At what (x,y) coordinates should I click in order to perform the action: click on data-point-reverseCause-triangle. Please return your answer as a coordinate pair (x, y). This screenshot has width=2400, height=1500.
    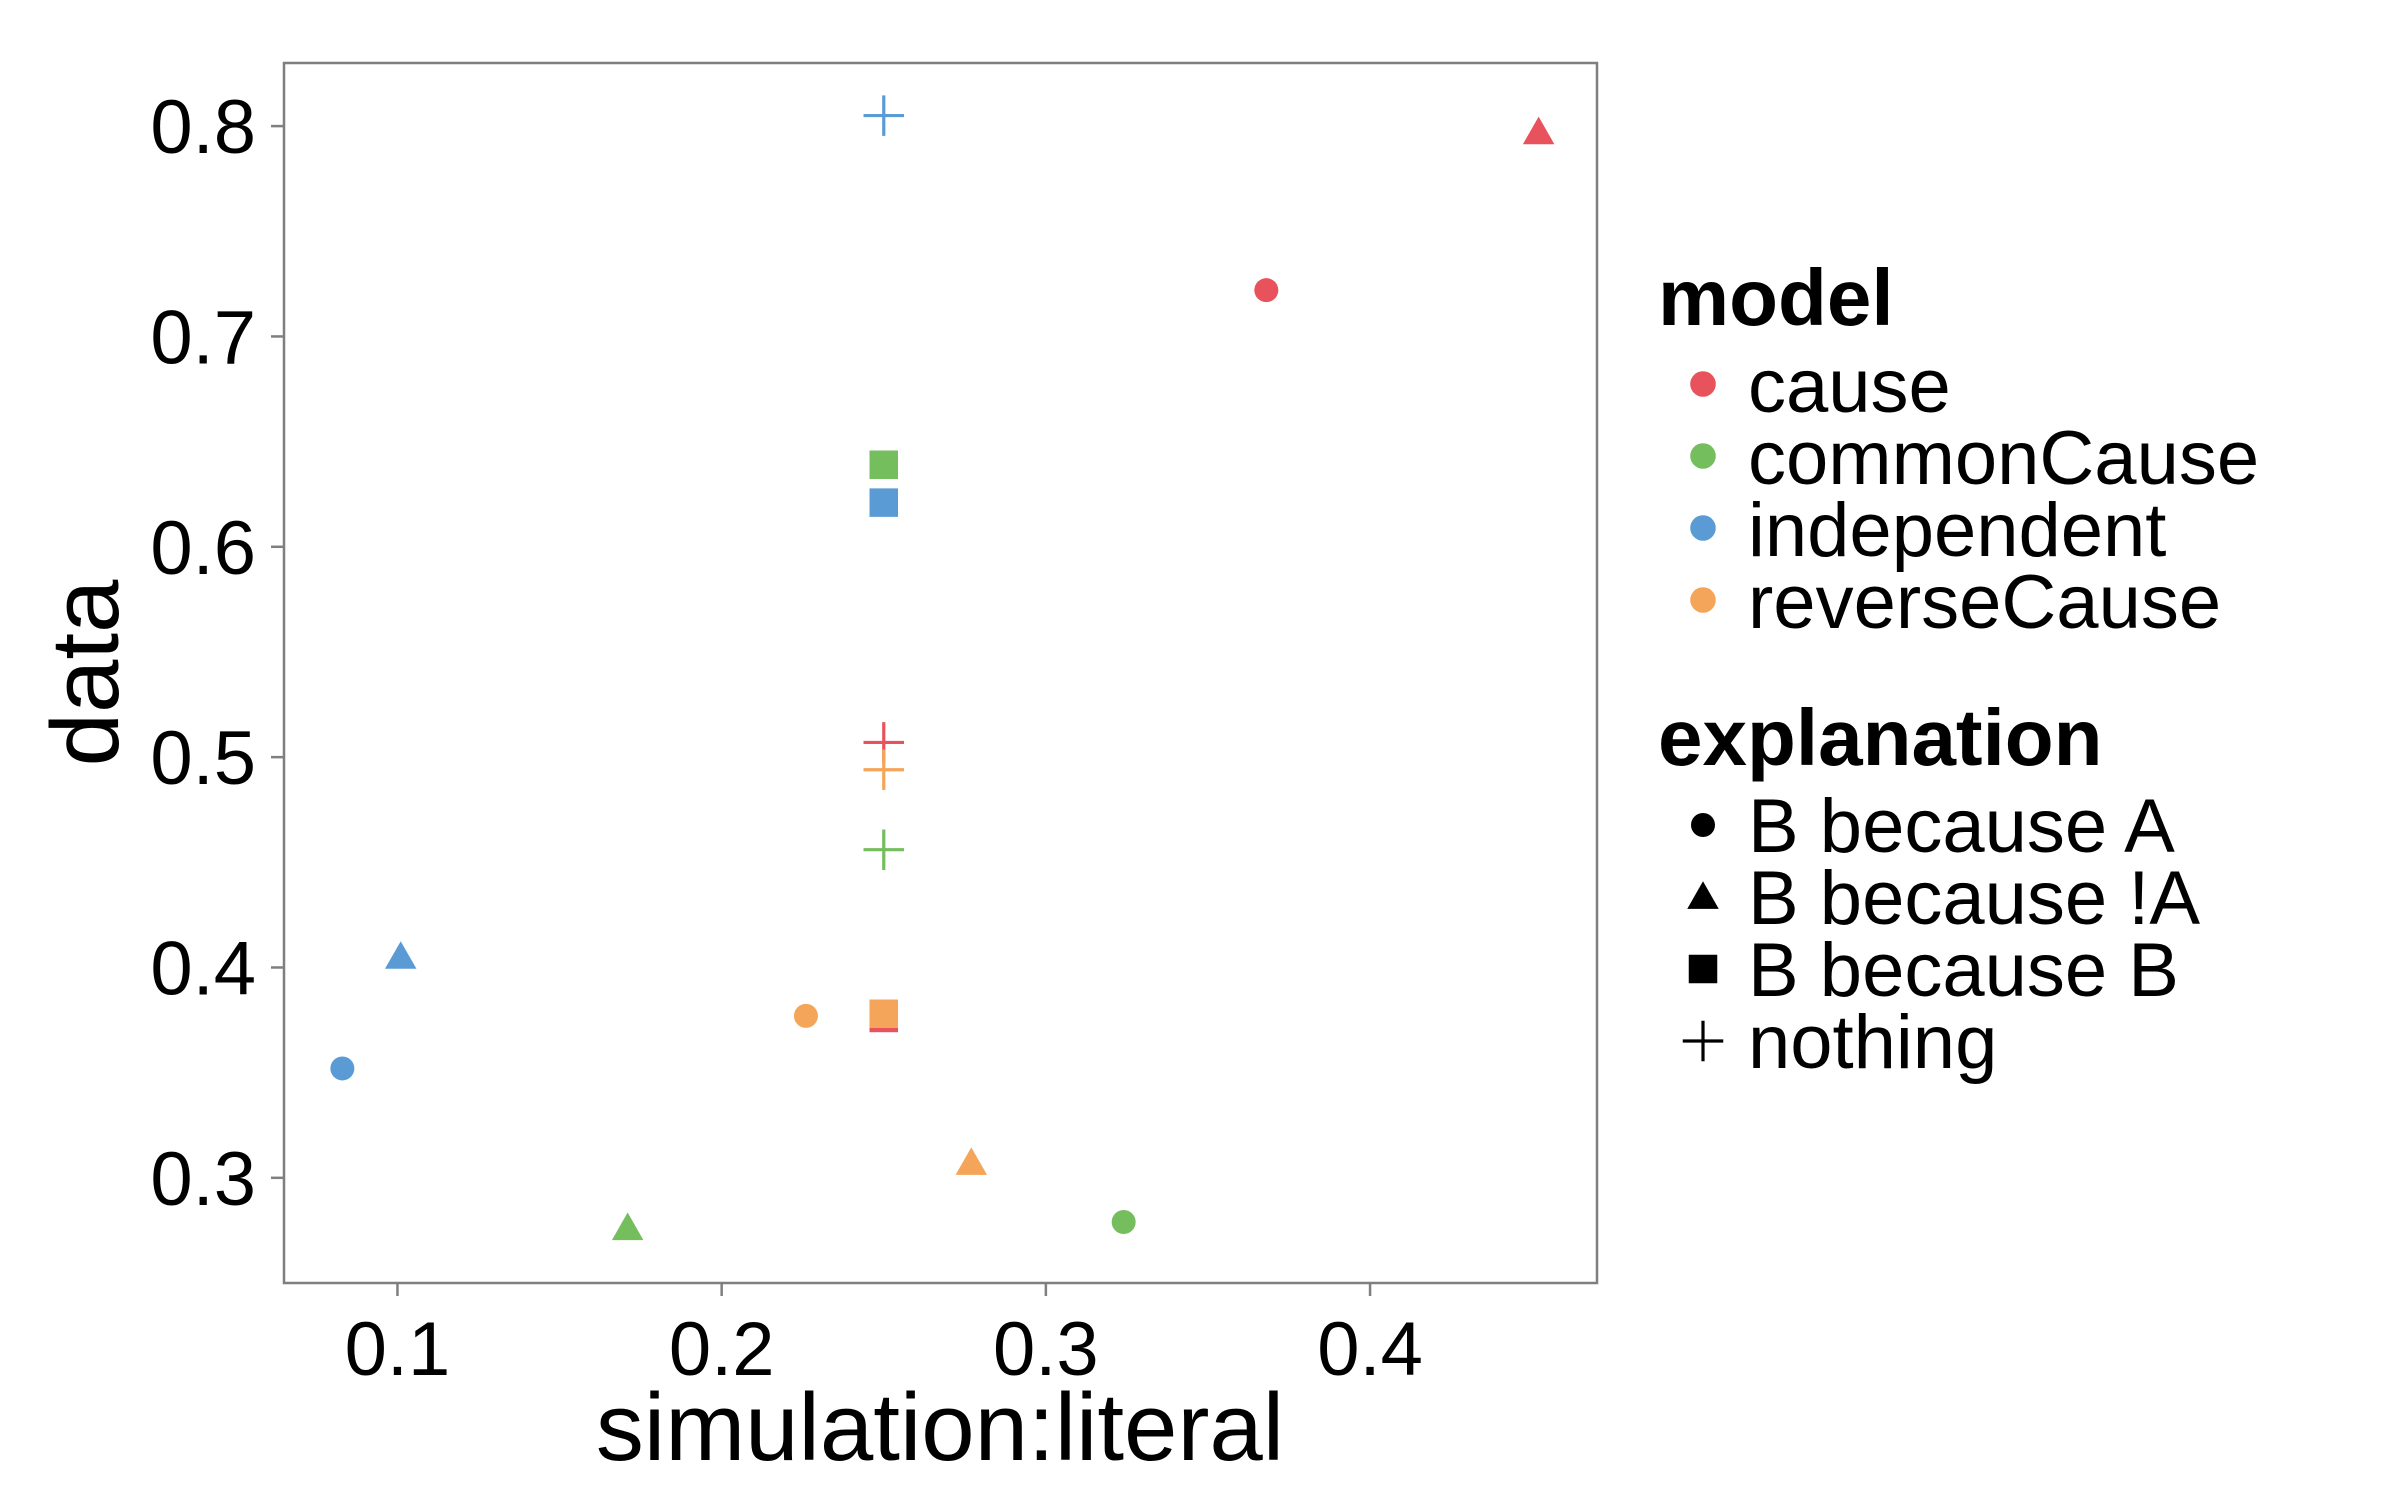
    Looking at the image, I should click on (971, 1161).